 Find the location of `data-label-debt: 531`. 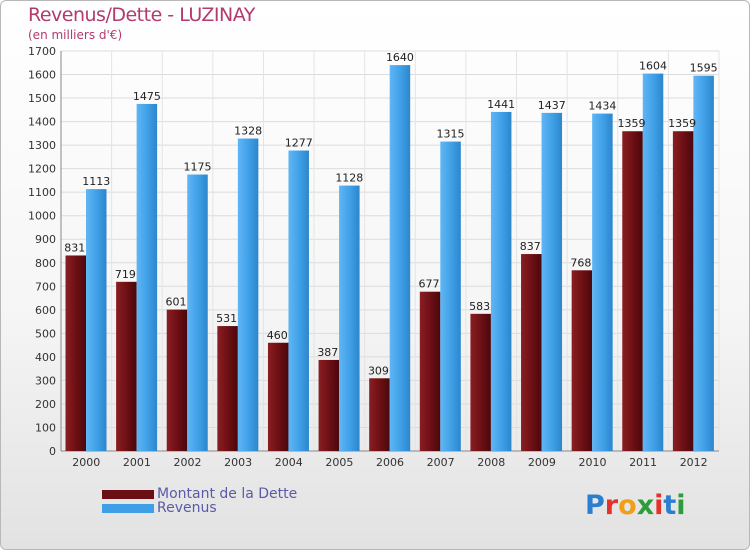

data-label-debt: 531 is located at coordinates (226, 318).